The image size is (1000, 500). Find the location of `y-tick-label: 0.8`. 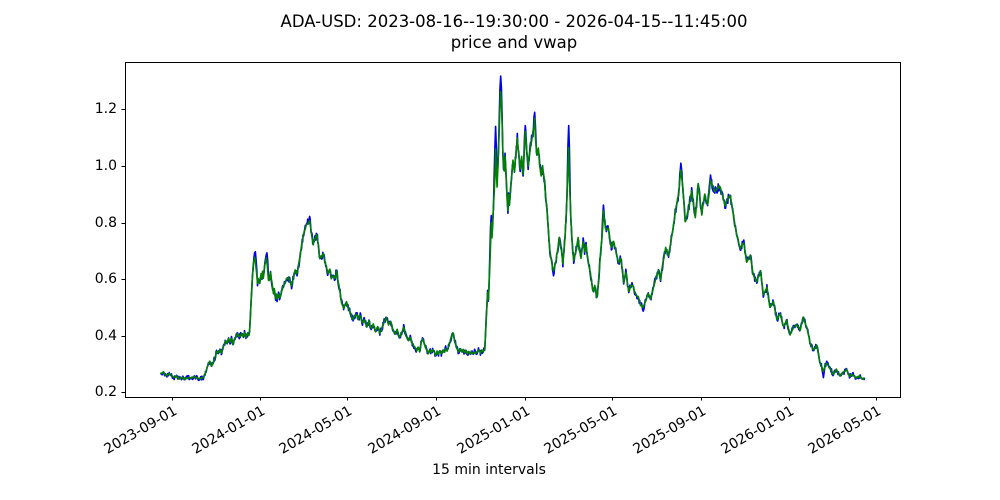

y-tick-label: 0.8 is located at coordinates (105, 222).